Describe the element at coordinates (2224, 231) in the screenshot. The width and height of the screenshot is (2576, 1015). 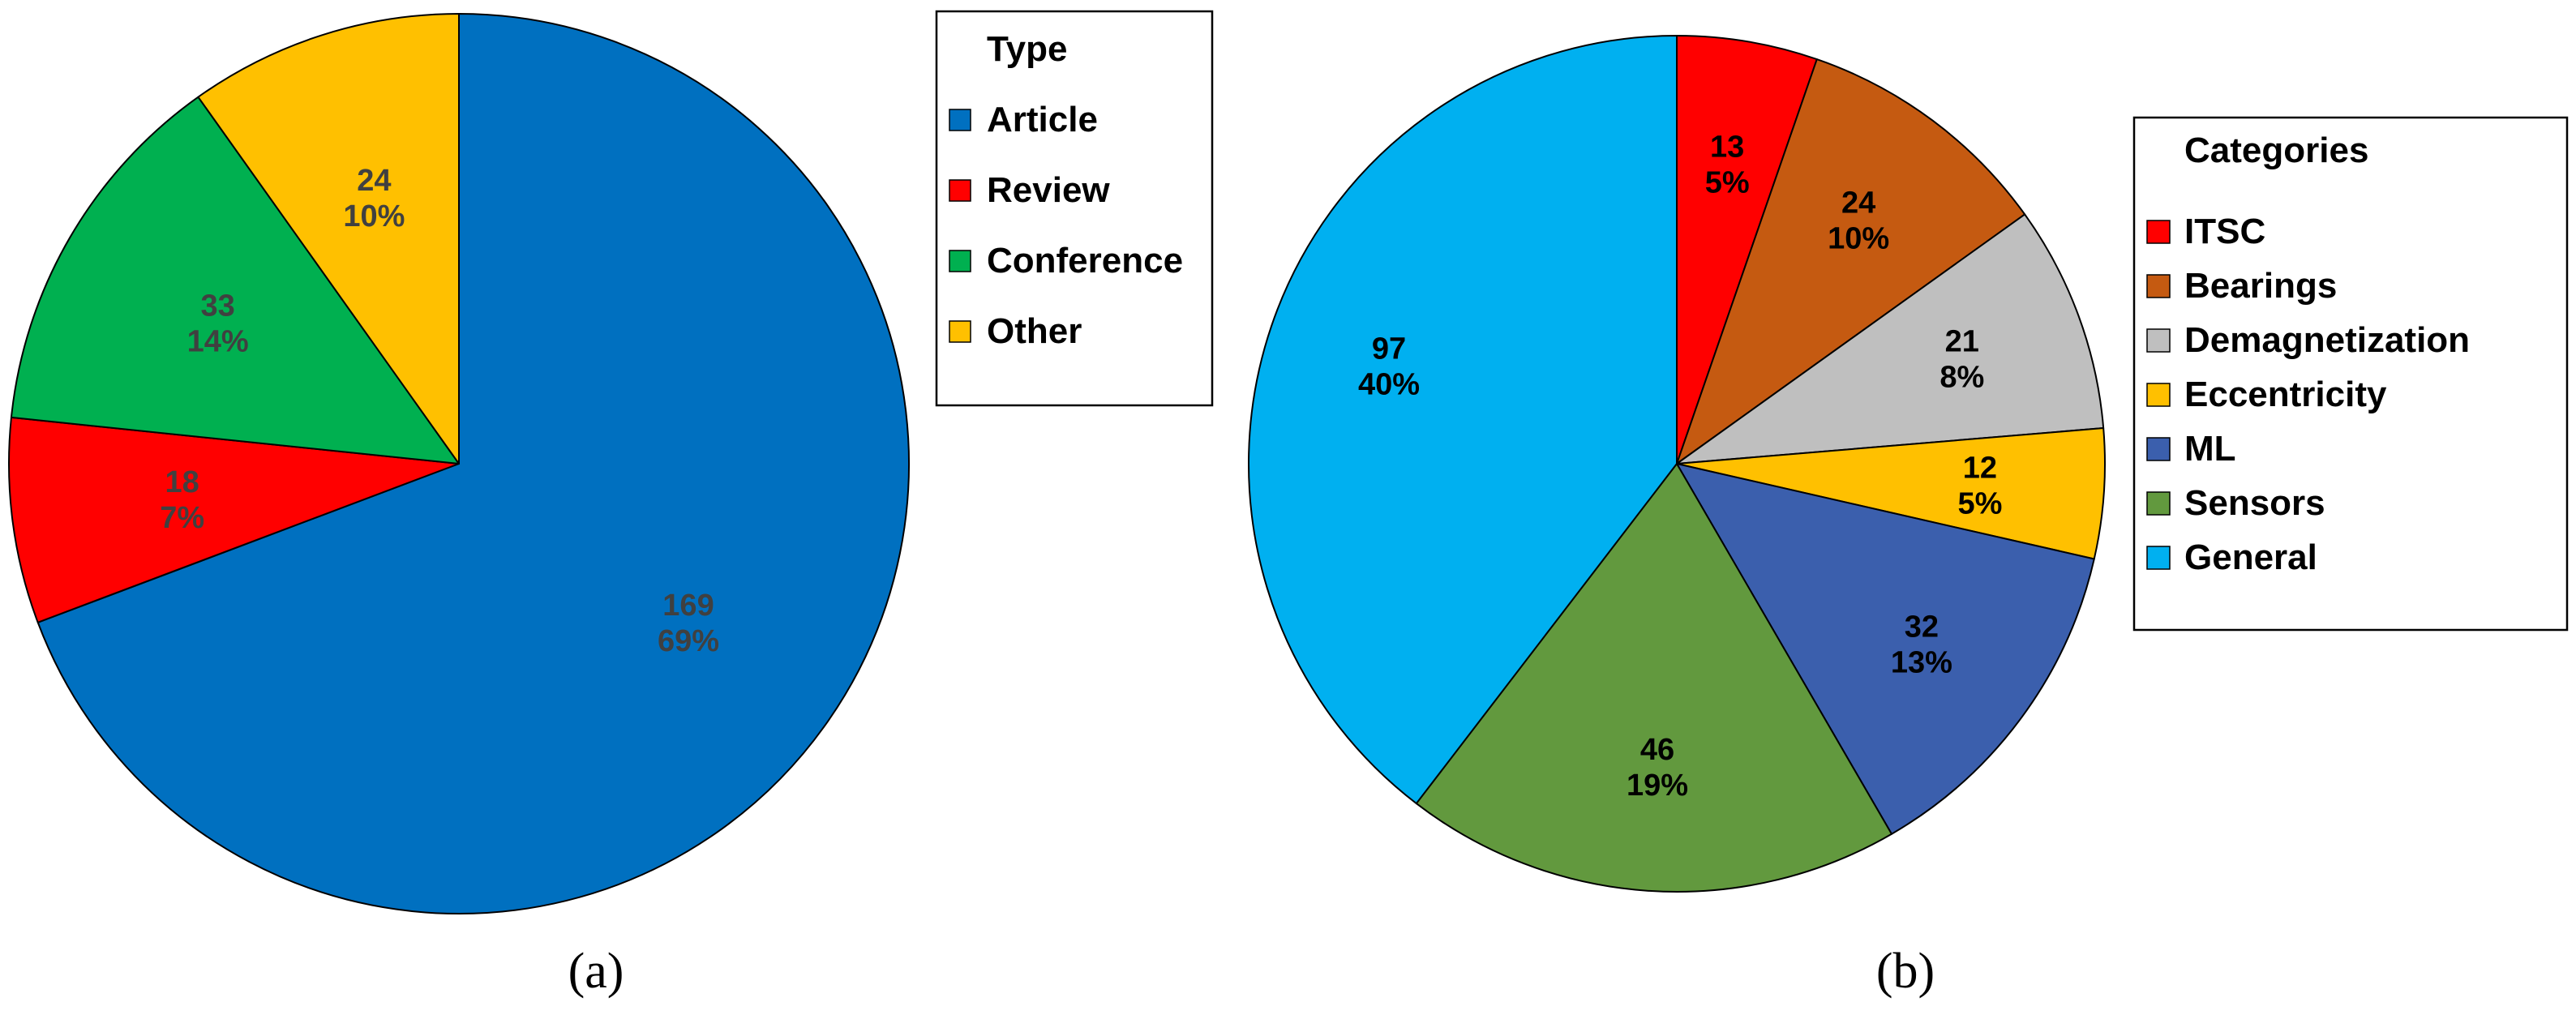
I see `legend-entry-itsc: ITSC` at that location.